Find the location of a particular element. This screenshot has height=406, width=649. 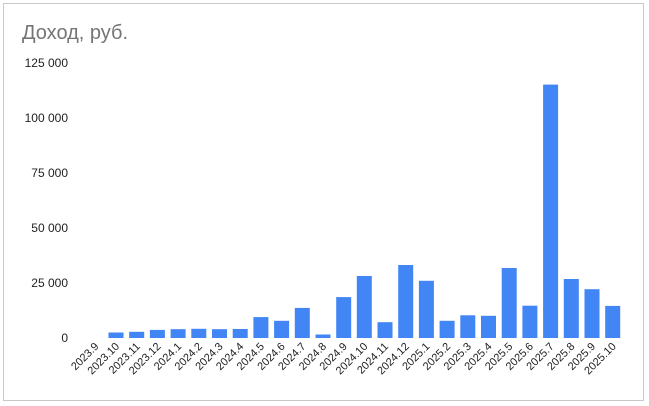

y-tick-label: 25 000 is located at coordinates (49, 283).